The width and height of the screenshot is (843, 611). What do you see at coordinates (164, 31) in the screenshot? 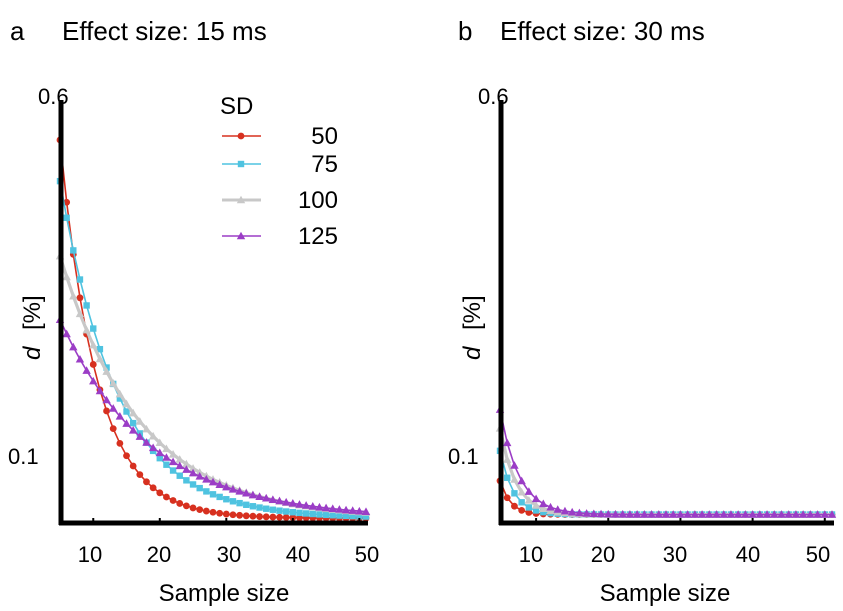
I see `panel-a-title: Effect size: 15 ms` at bounding box center [164, 31].